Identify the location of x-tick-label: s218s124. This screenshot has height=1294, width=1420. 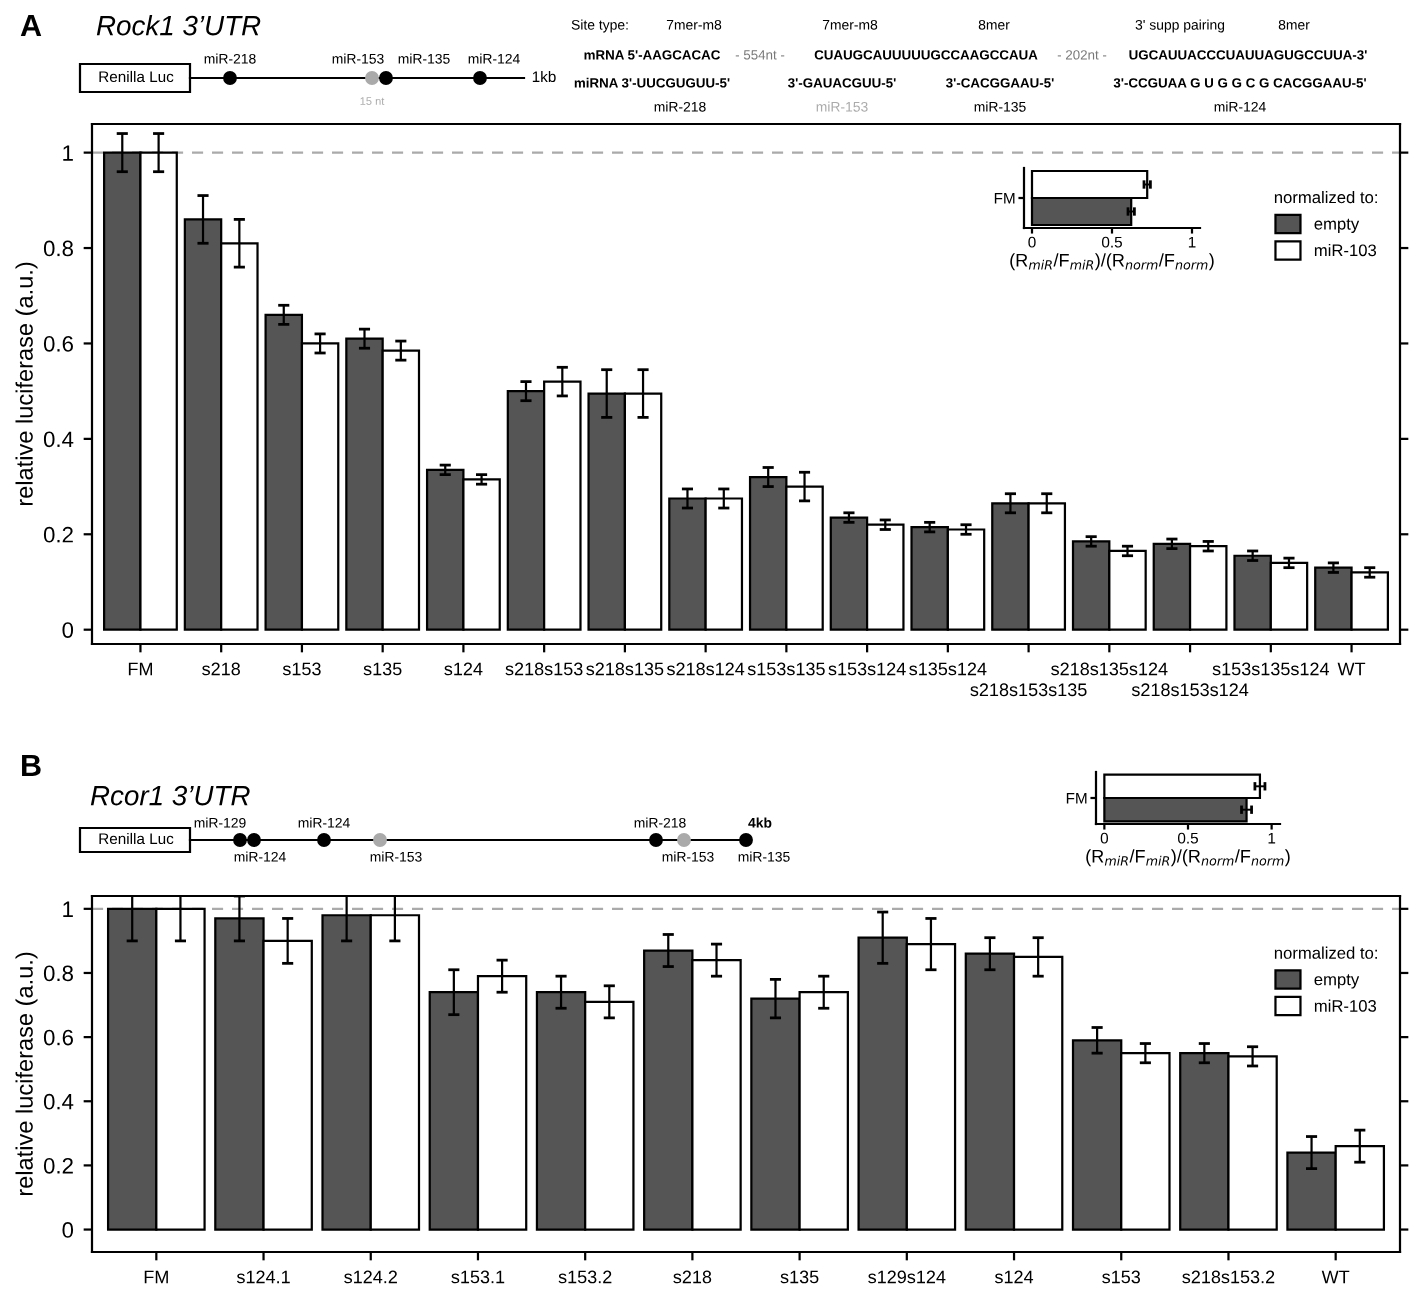
(705, 669).